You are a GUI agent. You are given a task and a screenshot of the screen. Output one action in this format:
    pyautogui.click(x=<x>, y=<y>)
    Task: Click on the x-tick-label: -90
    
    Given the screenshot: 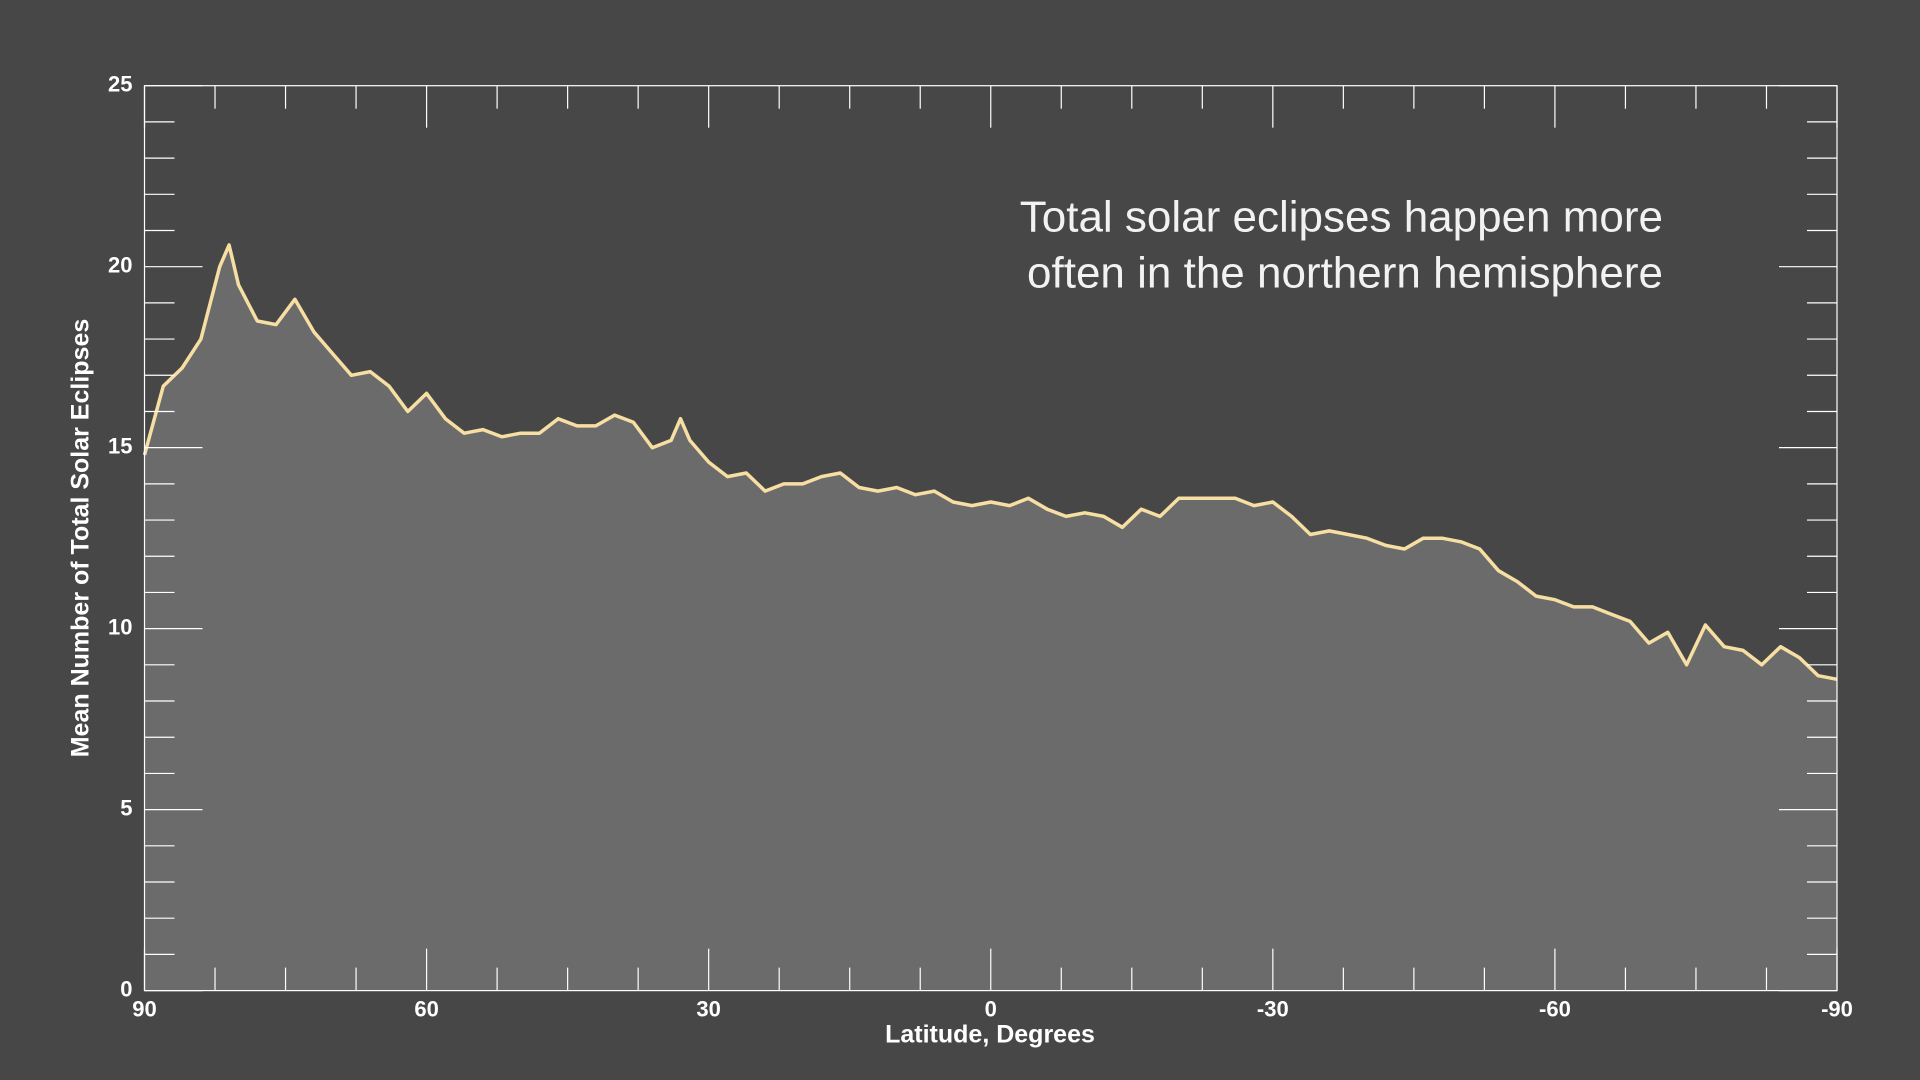 What is the action you would take?
    pyautogui.click(x=1837, y=1008)
    